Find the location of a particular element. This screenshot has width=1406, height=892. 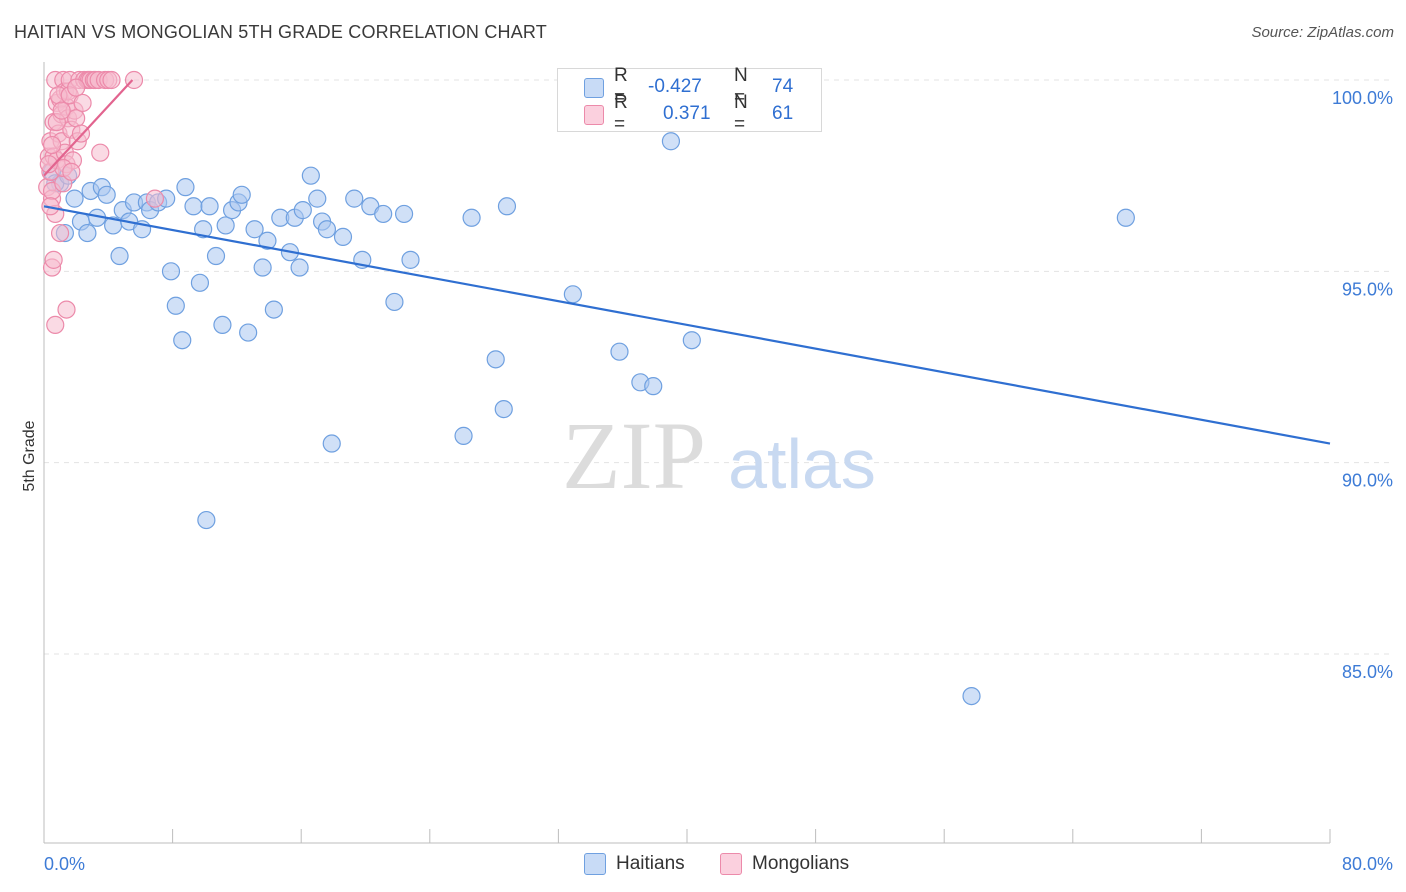

watermark: ZIP atlas is located at coordinates (719, 455).